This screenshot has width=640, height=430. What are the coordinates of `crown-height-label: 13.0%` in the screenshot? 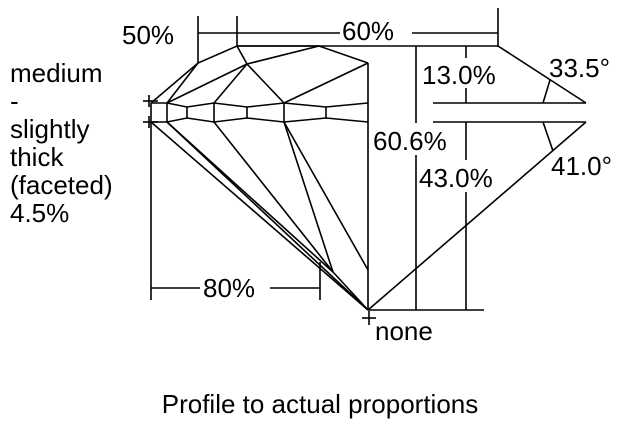 It's located at (459, 75).